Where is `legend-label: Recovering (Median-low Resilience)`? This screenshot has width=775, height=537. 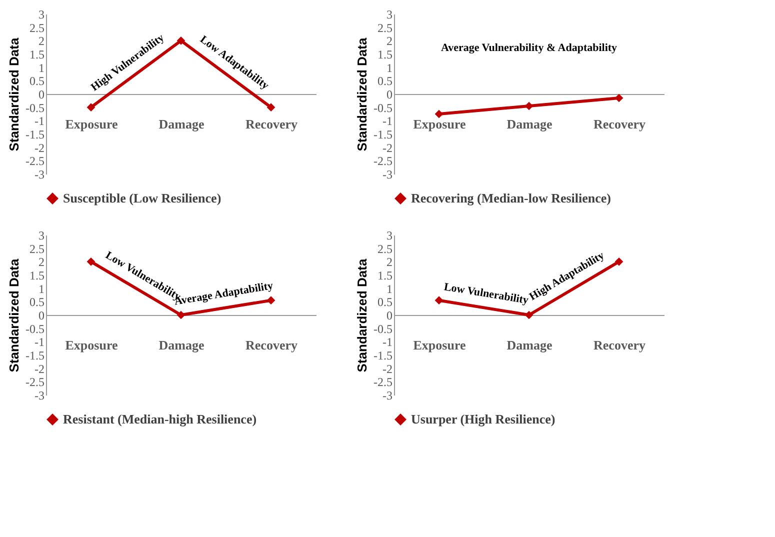
legend-label: Recovering (Median-low Resilience) is located at coordinates (511, 198).